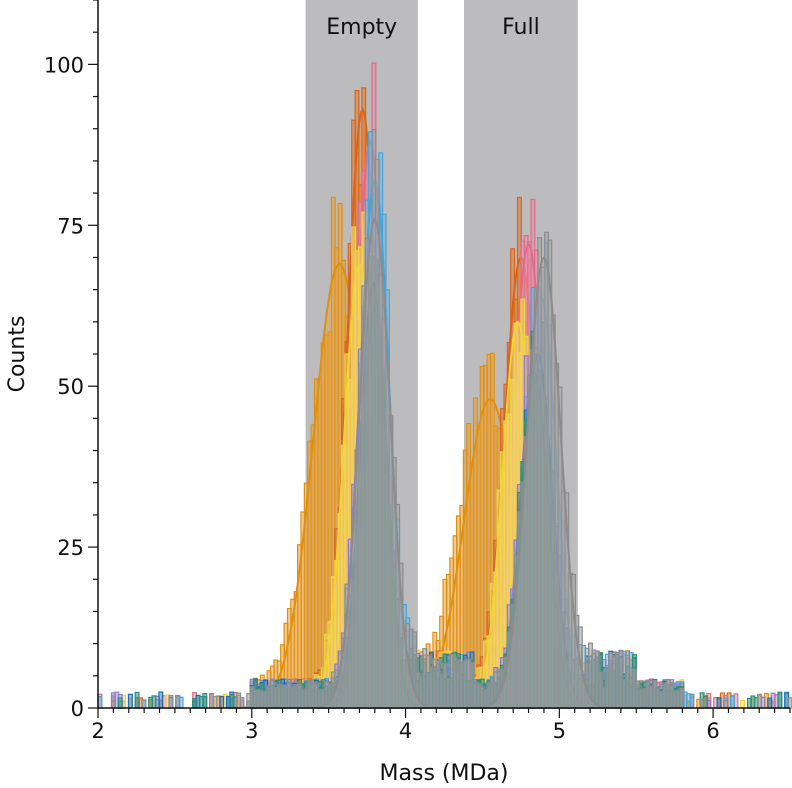 The height and width of the screenshot is (788, 792). What do you see at coordinates (361, 27) in the screenshot?
I see `region-label-0: Empty` at bounding box center [361, 27].